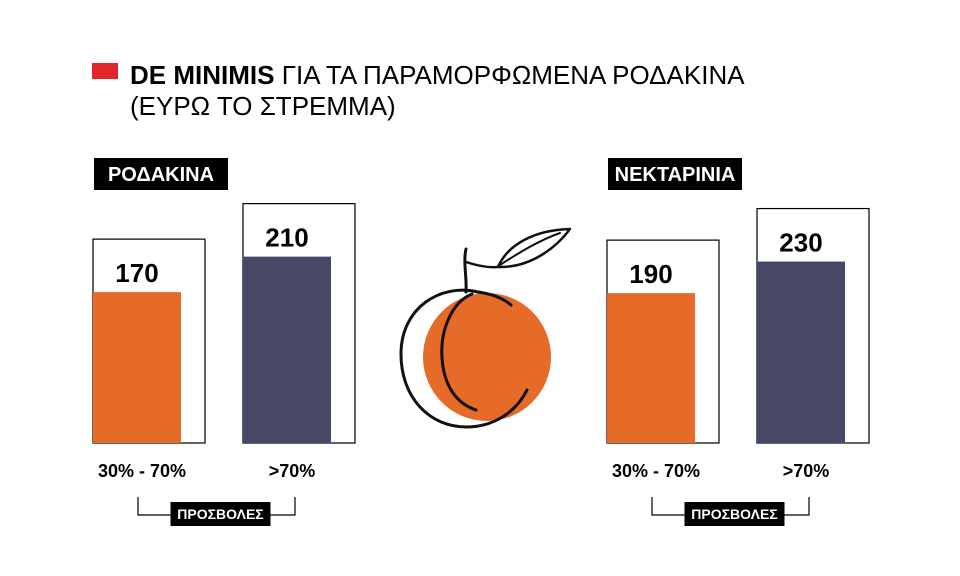 The width and height of the screenshot is (960, 576). What do you see at coordinates (487, 357) in the screenshot?
I see `peach-fill` at bounding box center [487, 357].